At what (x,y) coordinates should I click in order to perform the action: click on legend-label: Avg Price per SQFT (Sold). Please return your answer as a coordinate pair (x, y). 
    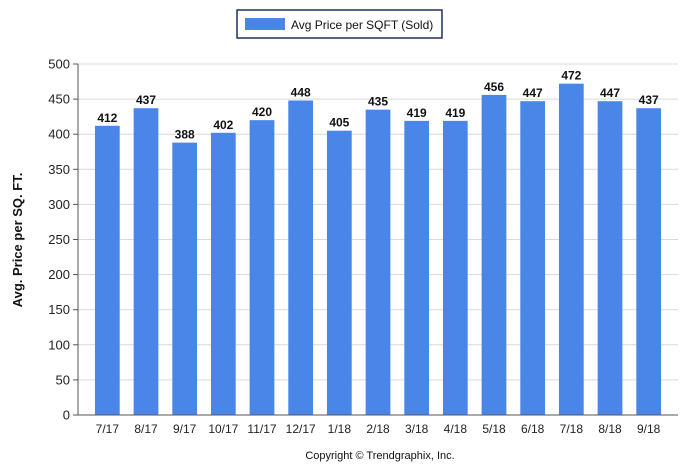
    Looking at the image, I should click on (362, 25).